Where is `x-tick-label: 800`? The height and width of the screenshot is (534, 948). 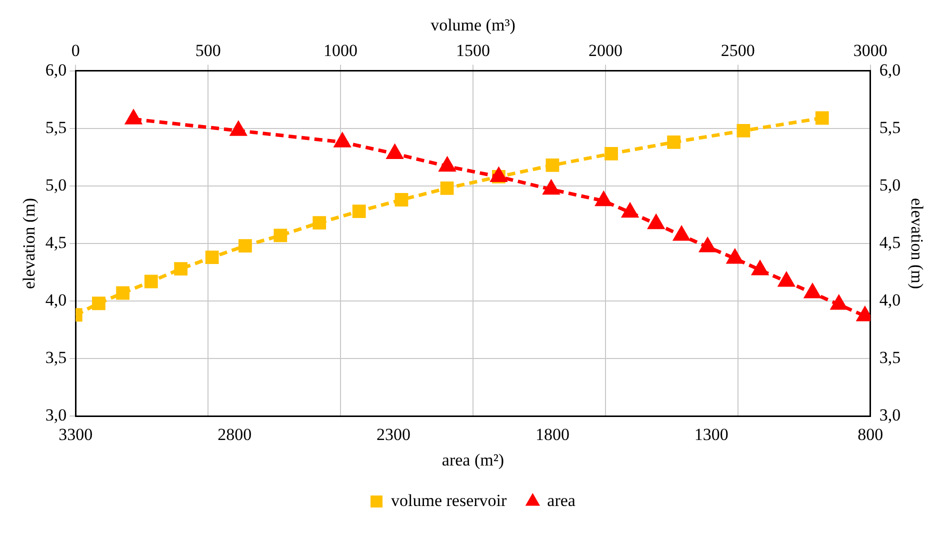 x-tick-label: 800 is located at coordinates (871, 434).